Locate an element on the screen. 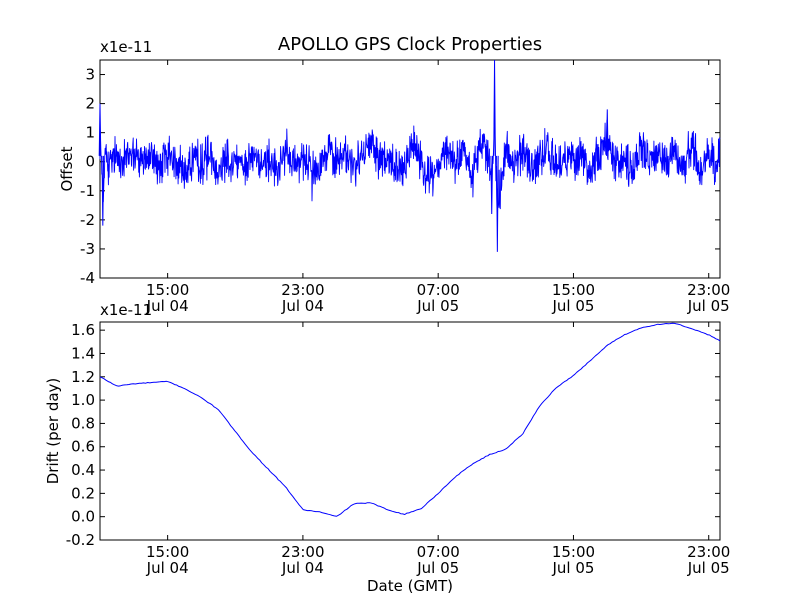  offset-y-tick-label: 0 is located at coordinates (90, 162).